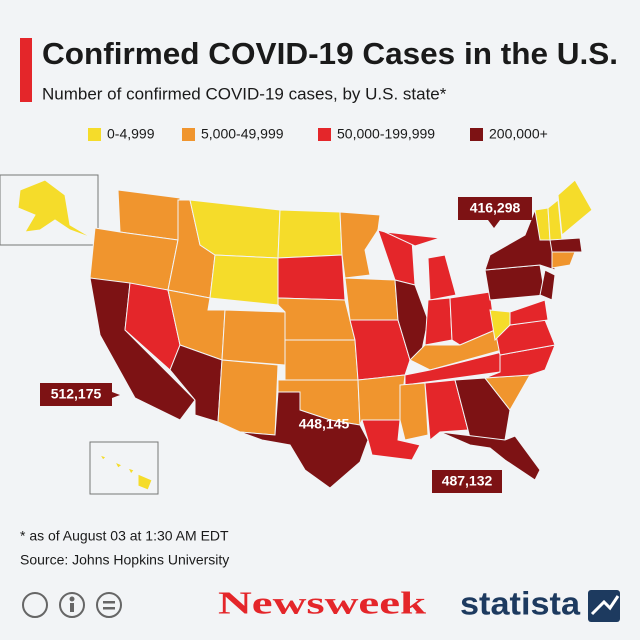 Image resolution: width=640 pixels, height=640 pixels. I want to click on license-icons, so click(72, 605).